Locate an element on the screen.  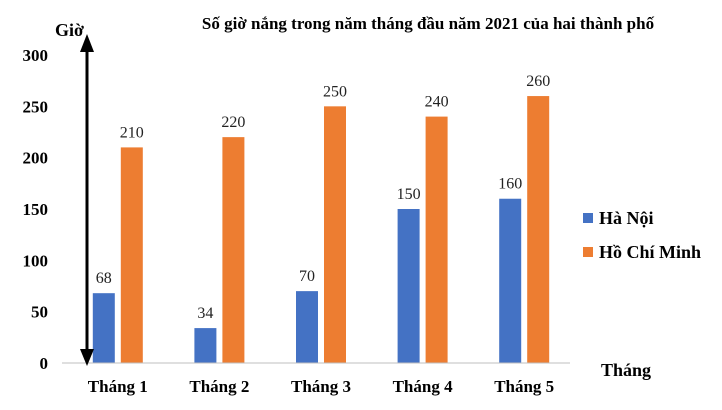
data-label: 240 is located at coordinates (437, 102).